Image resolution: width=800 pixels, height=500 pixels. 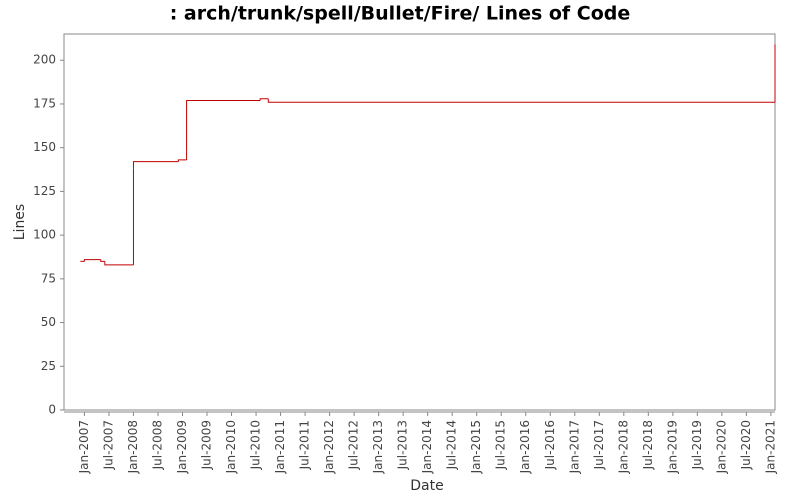 I want to click on x-tick-label: Jan-2021, so click(x=770, y=447).